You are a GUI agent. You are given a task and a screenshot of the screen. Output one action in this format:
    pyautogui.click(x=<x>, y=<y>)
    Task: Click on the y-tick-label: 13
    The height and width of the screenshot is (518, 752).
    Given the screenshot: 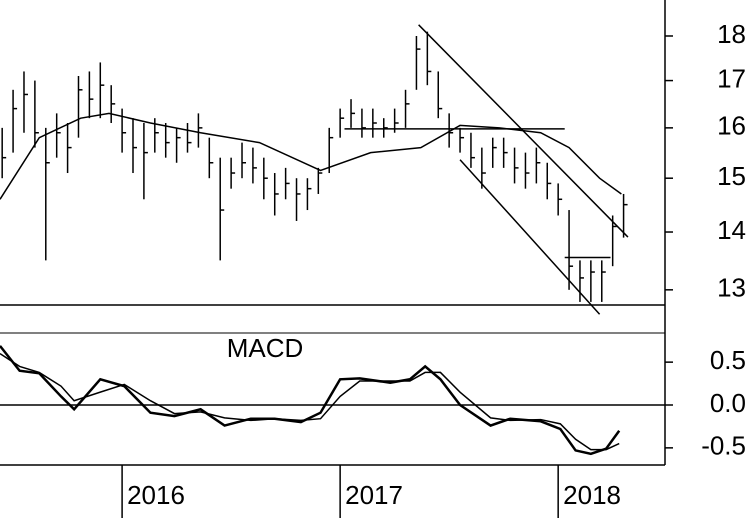 What is the action you would take?
    pyautogui.click(x=731, y=288)
    